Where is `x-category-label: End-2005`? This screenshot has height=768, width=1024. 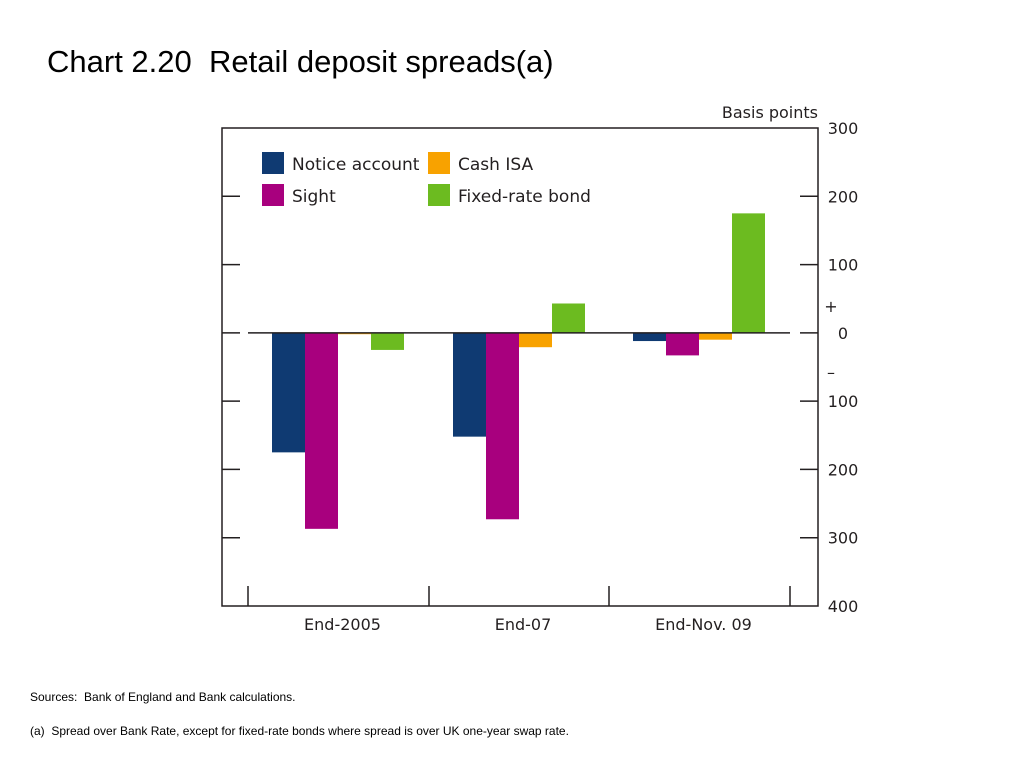
x-category-label: End-2005 is located at coordinates (342, 624).